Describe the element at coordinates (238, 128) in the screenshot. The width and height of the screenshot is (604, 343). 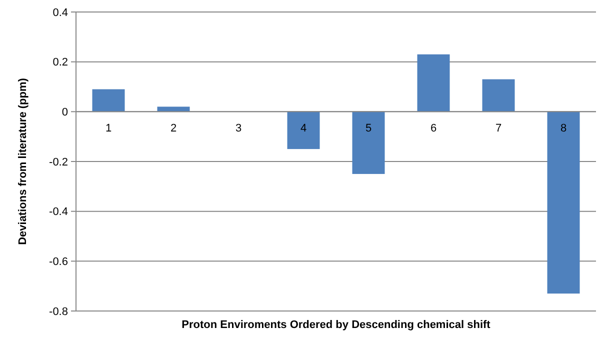
I see `x-tick-label: 3` at that location.